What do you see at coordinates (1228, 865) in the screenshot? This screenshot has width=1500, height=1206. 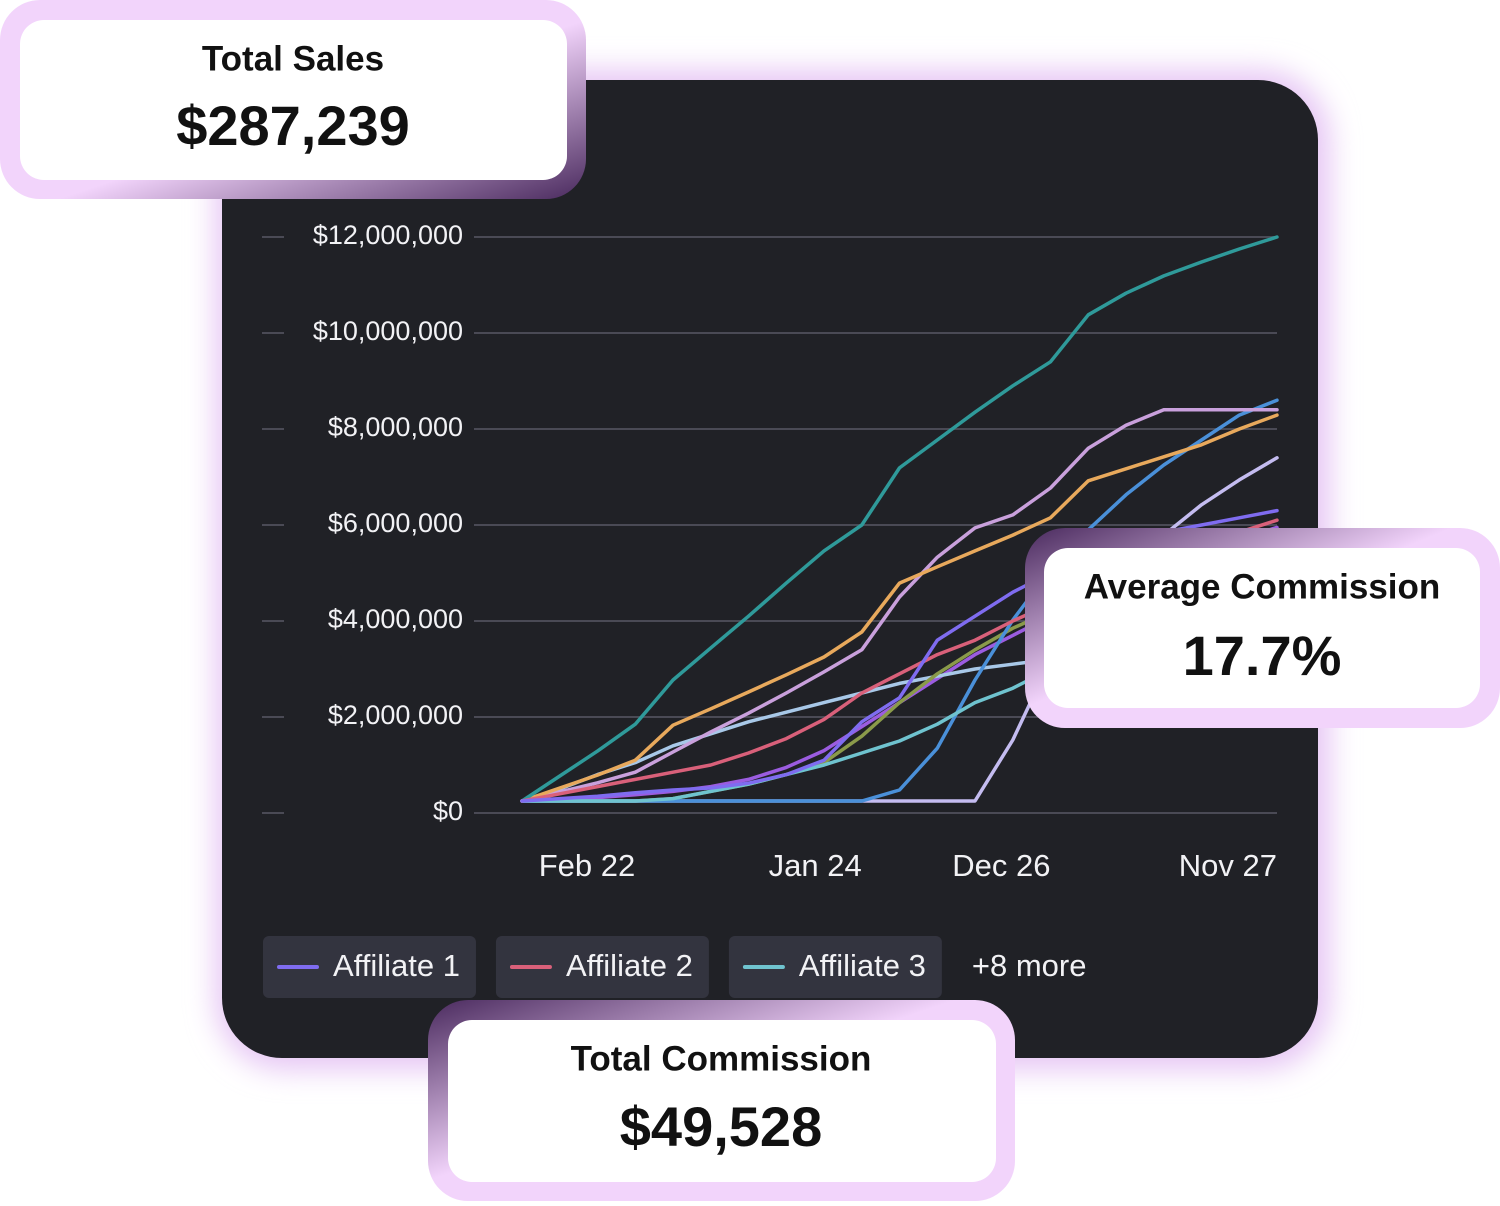 I see `x-tick-label: Nov 27` at bounding box center [1228, 865].